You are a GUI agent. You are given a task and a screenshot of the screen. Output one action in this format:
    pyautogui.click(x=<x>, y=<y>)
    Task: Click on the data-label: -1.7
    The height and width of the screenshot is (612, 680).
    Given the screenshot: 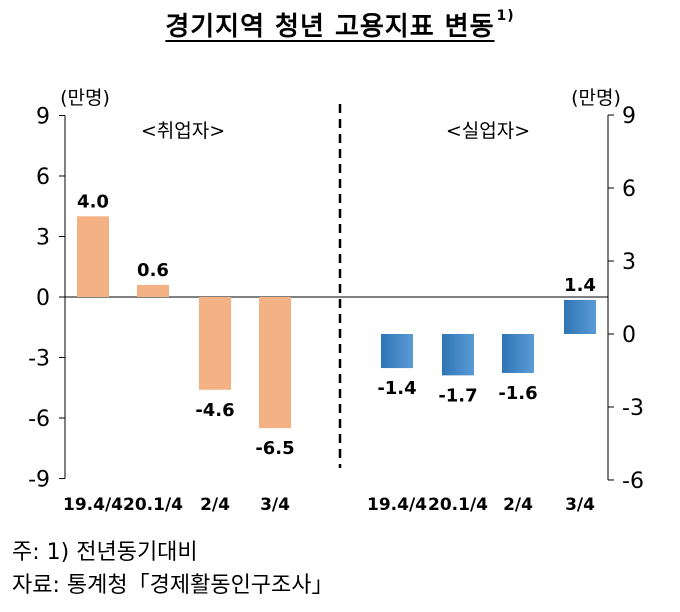 What is the action you would take?
    pyautogui.click(x=457, y=395)
    